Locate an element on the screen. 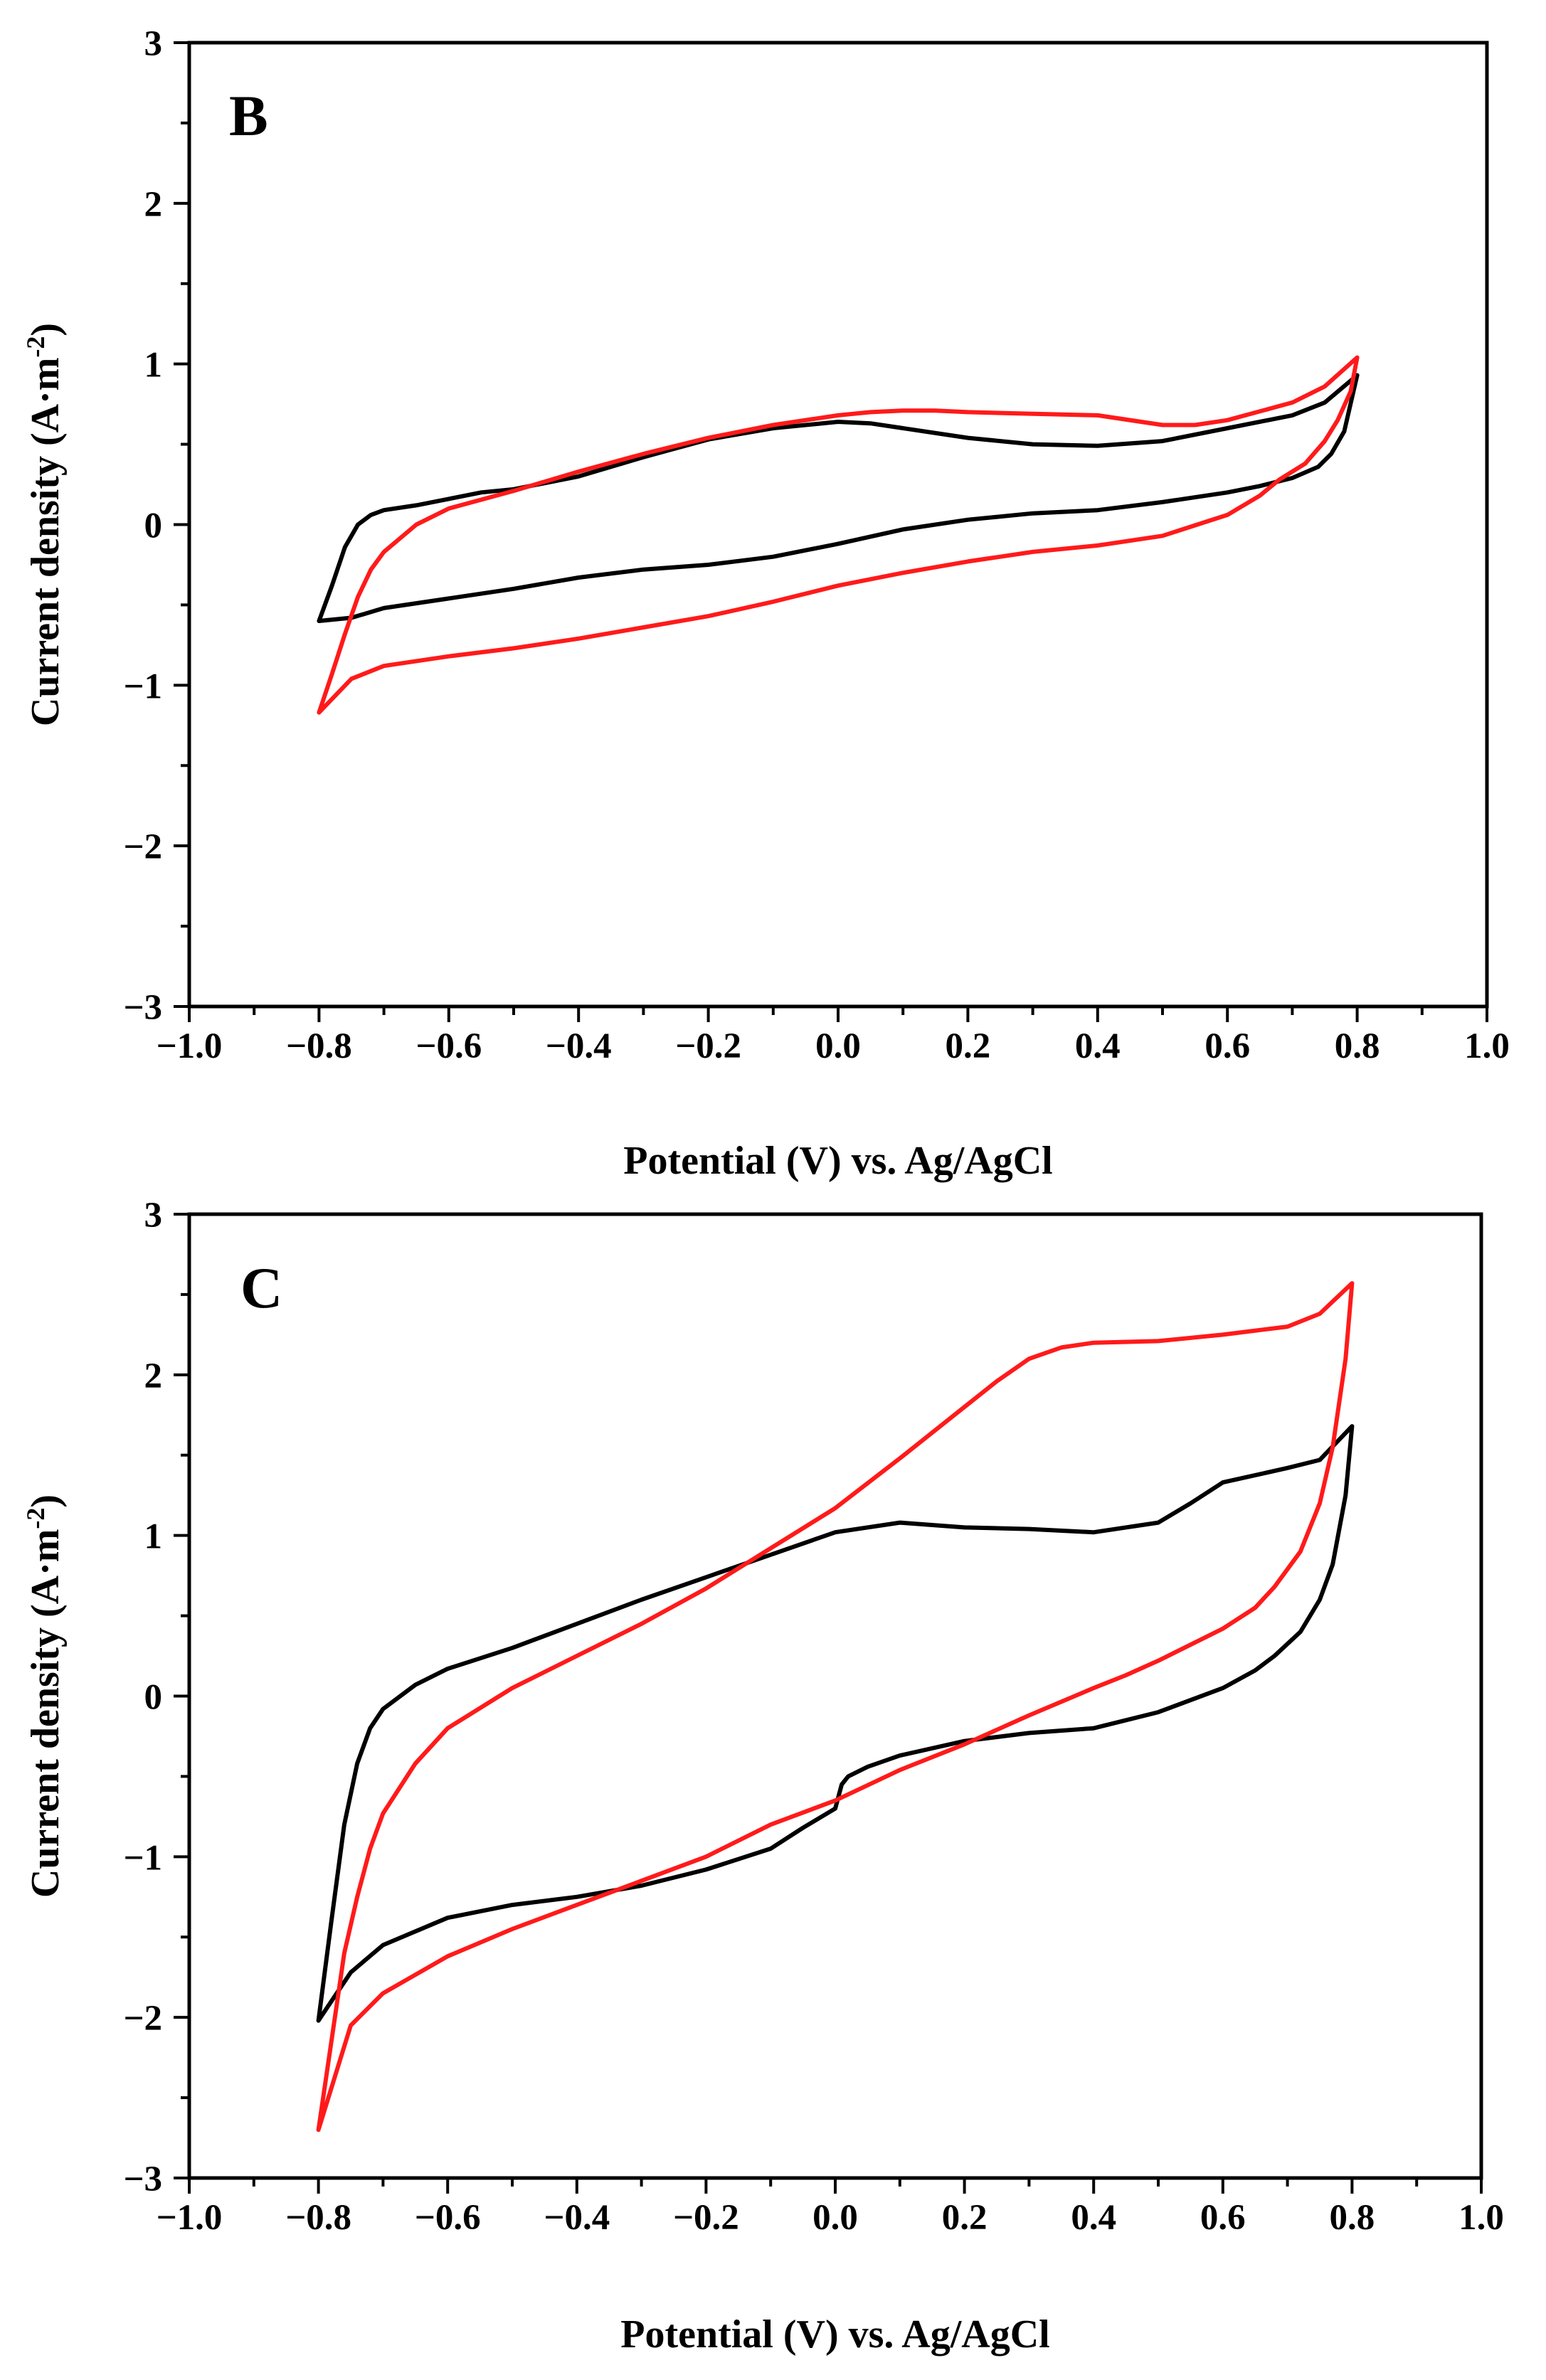 The image size is (1546, 2380). panel-b-x-tick-label: −0.6 is located at coordinates (449, 1046).